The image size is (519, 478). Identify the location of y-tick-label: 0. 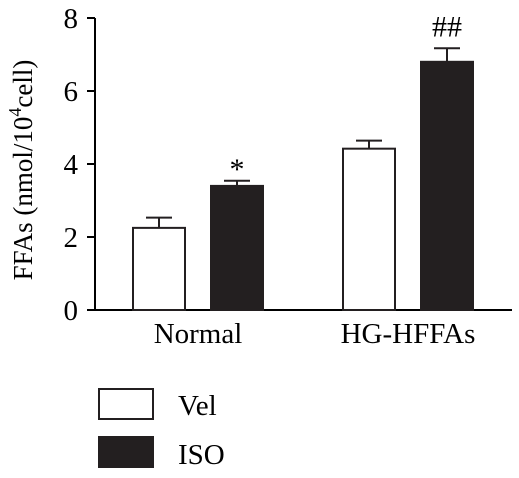
(71, 311).